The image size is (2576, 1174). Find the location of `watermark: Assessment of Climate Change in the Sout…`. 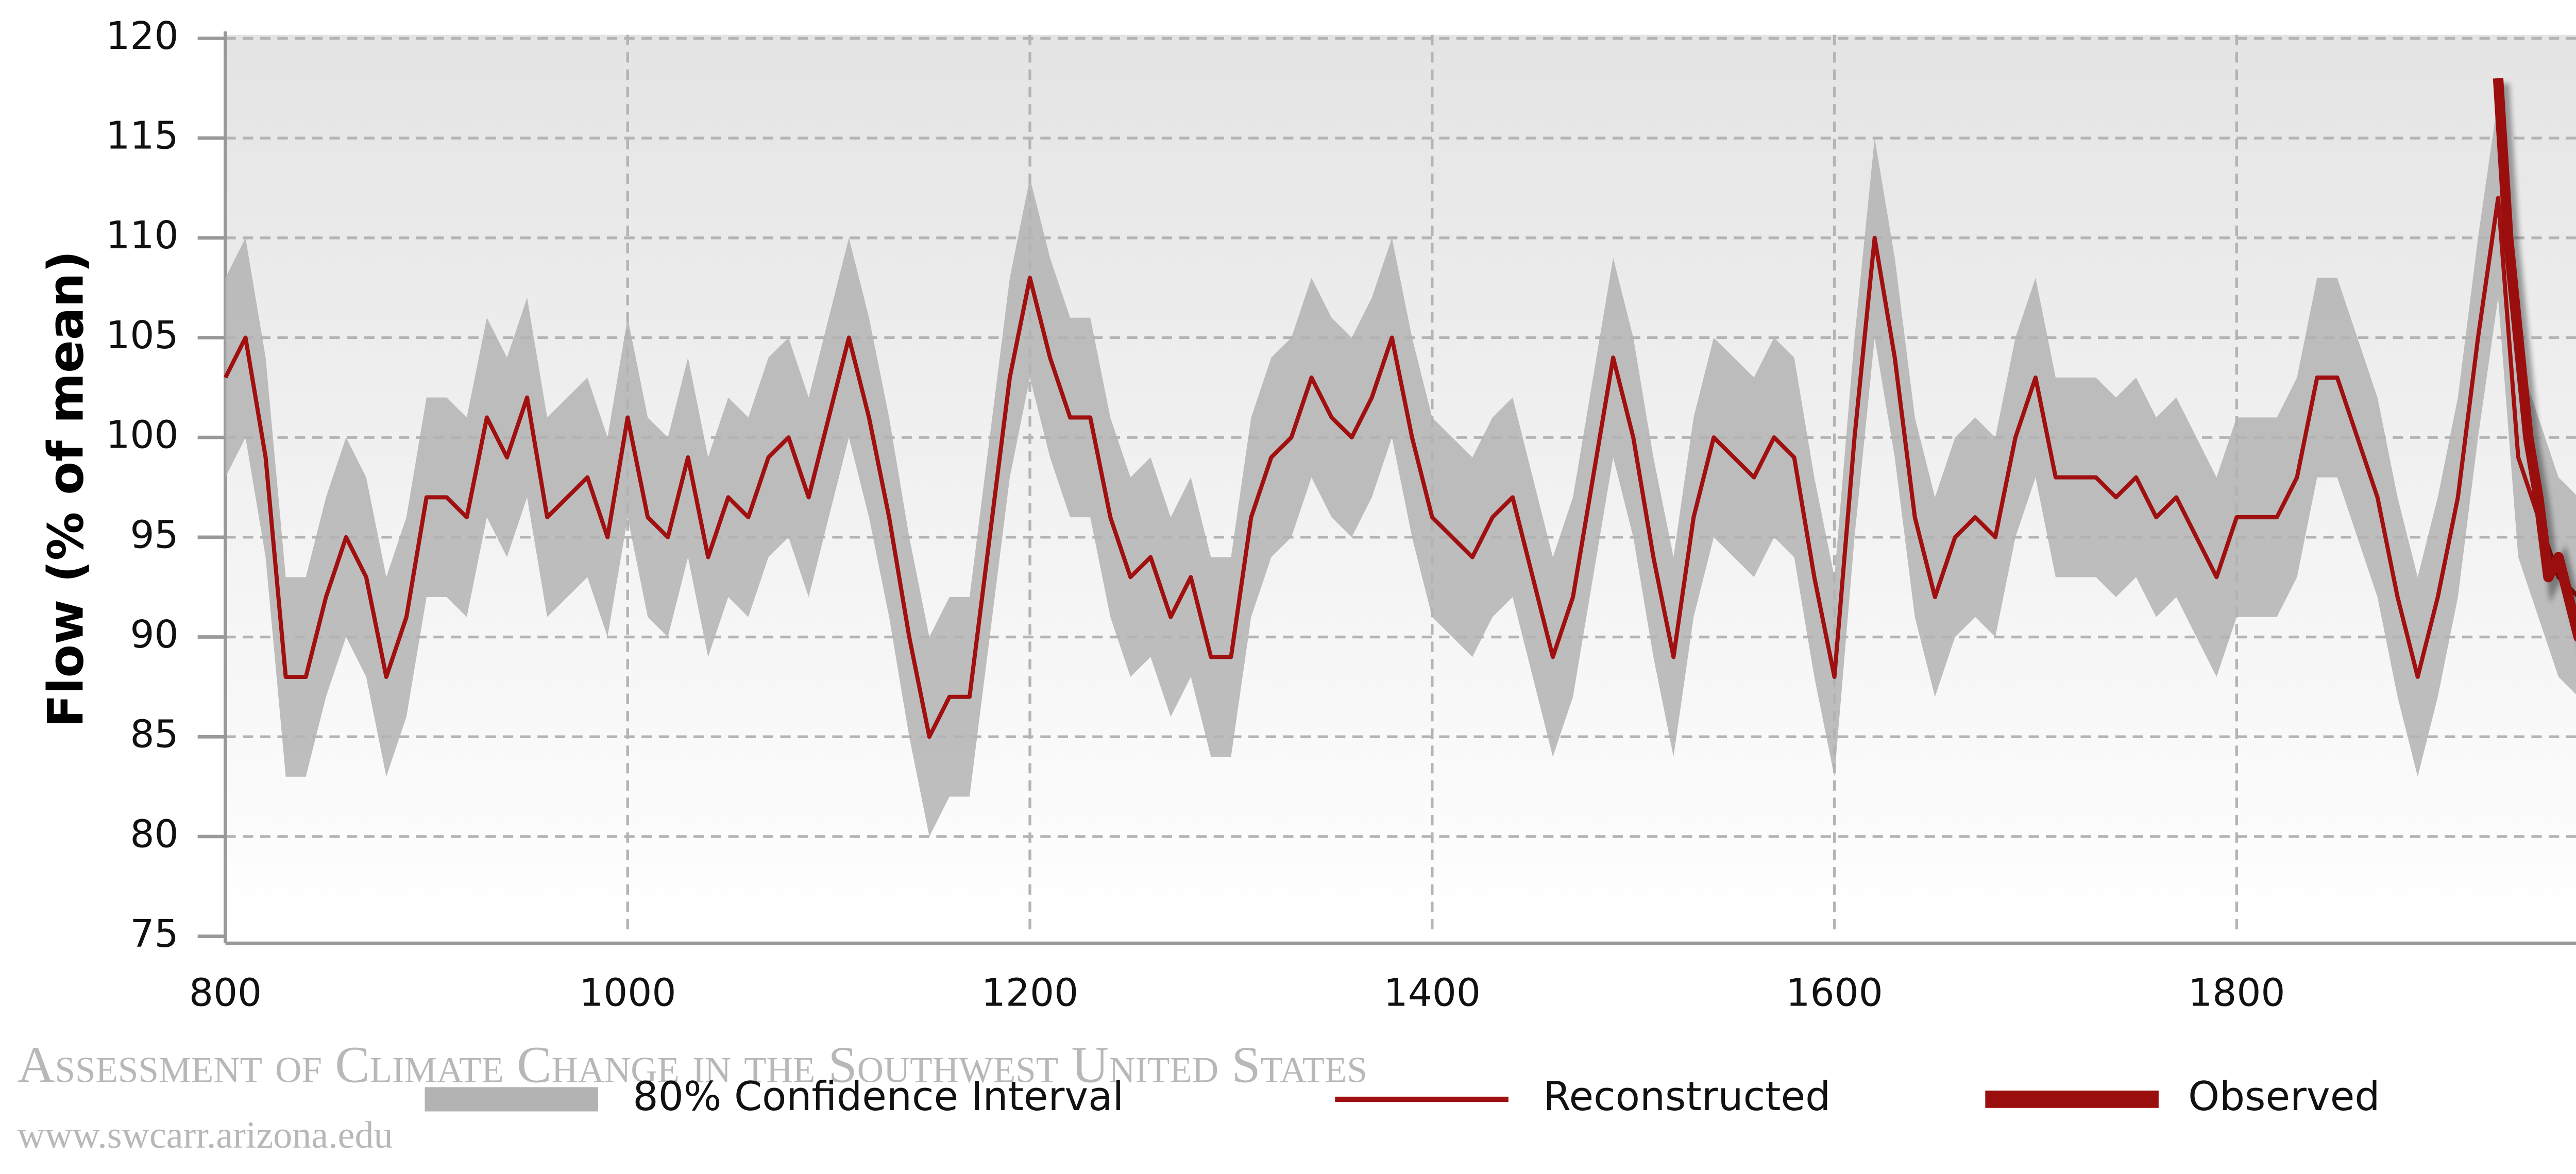

watermark: Assessment of Climate Change in the Sout… is located at coordinates (692, 1064).